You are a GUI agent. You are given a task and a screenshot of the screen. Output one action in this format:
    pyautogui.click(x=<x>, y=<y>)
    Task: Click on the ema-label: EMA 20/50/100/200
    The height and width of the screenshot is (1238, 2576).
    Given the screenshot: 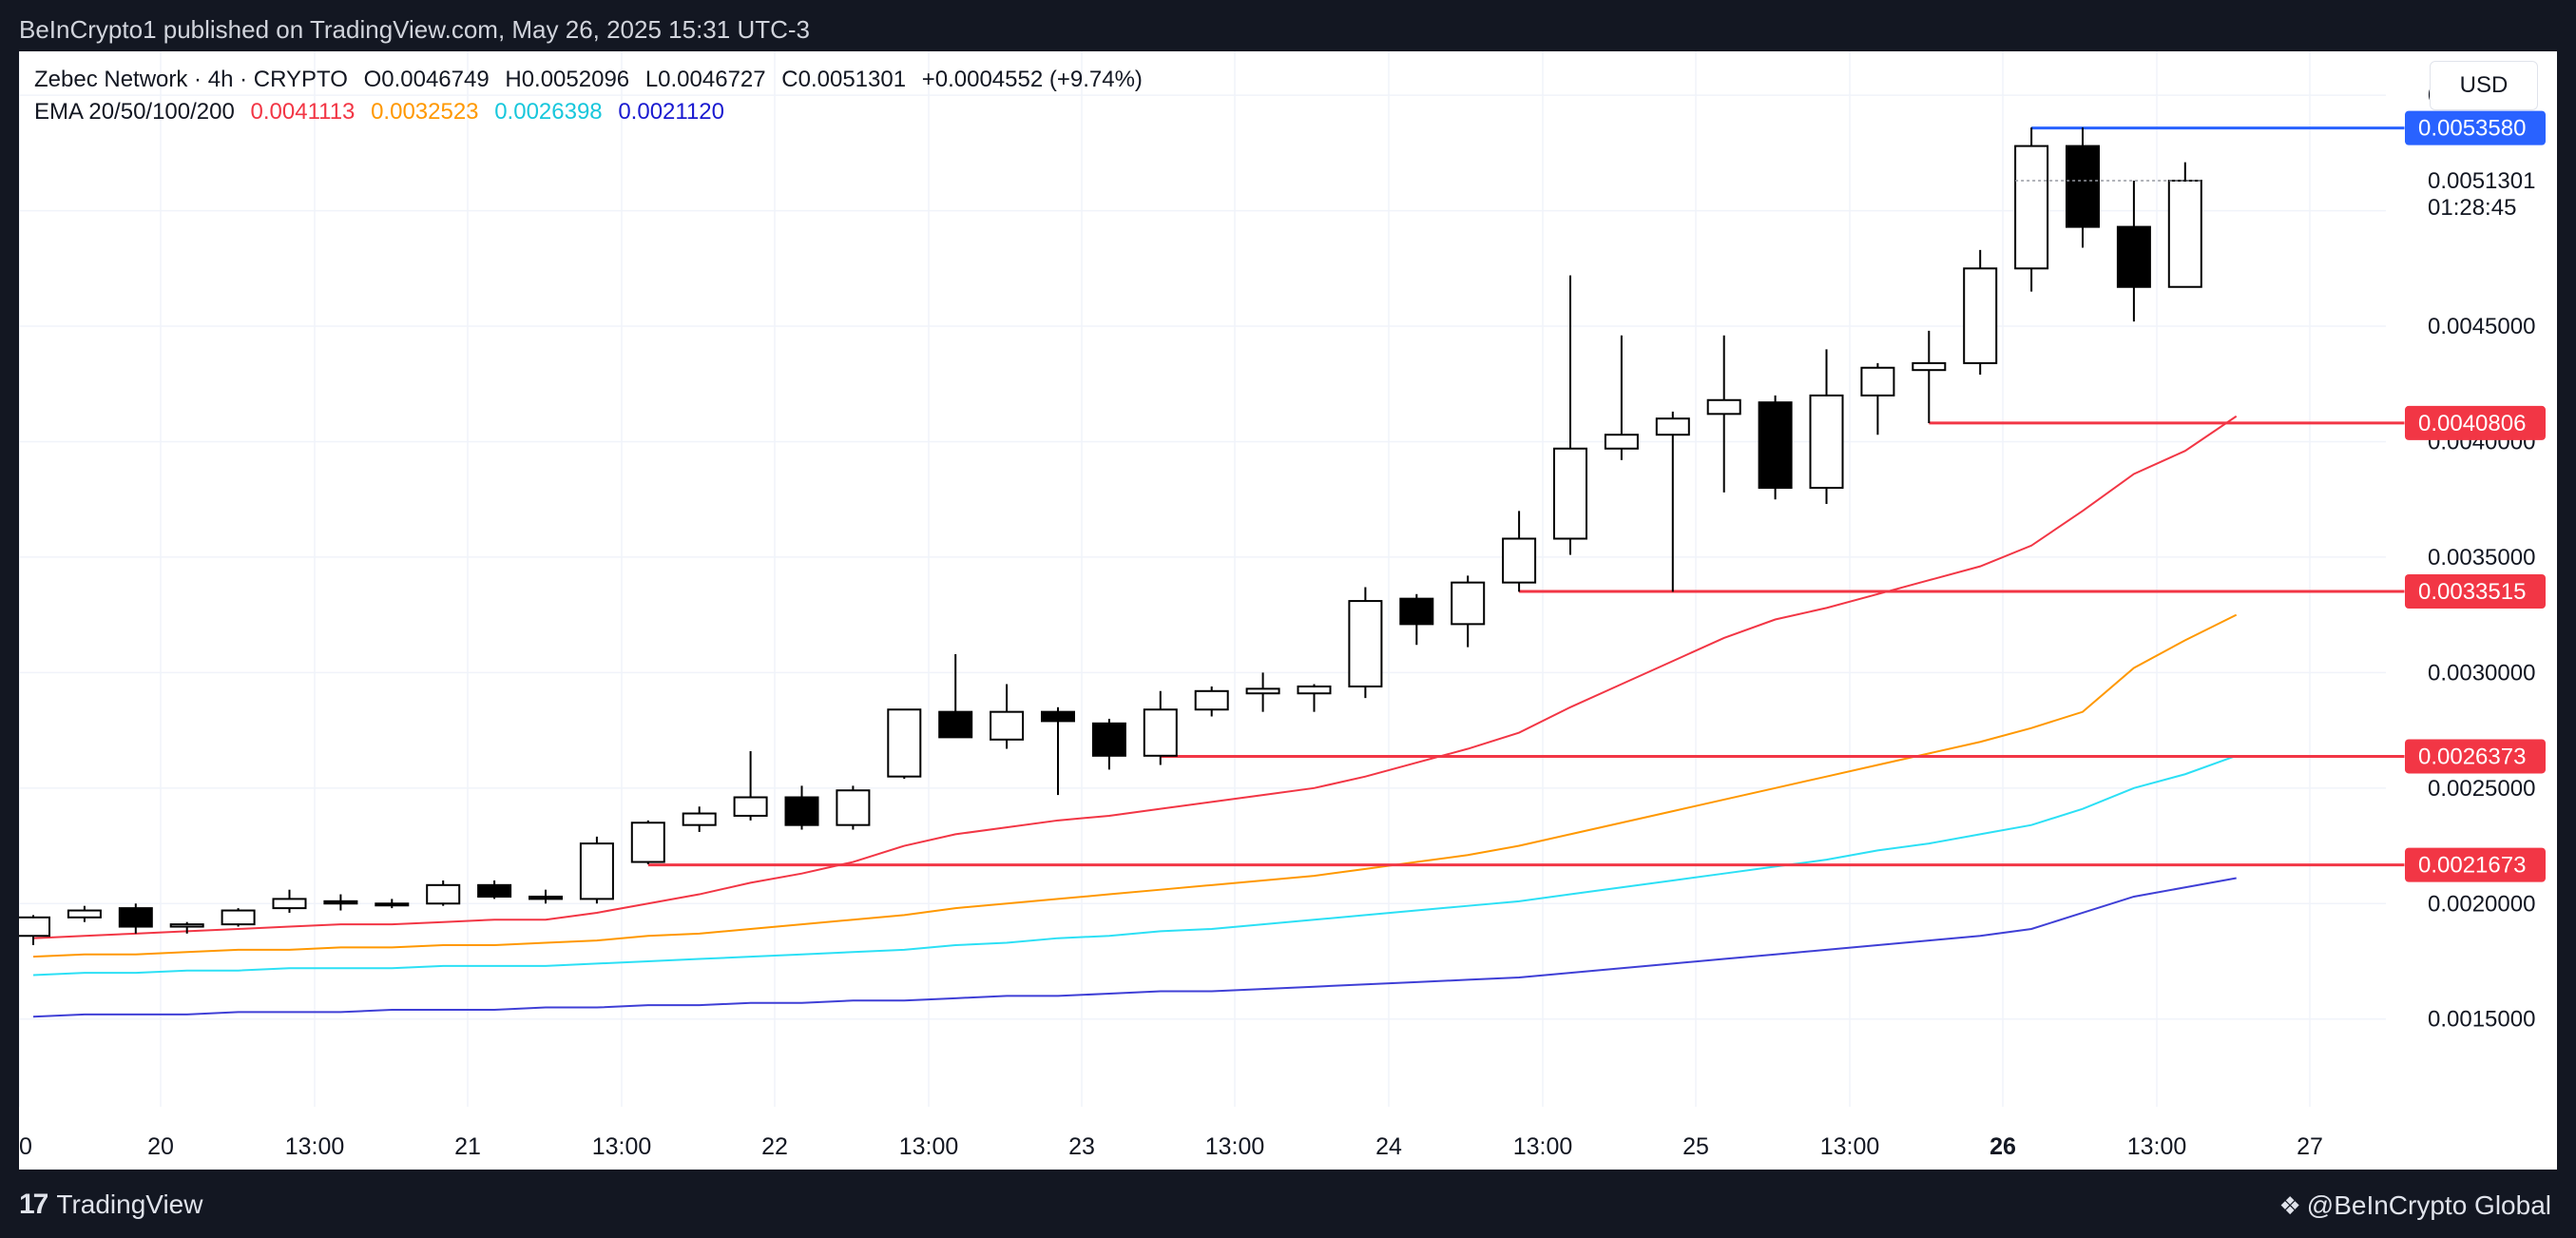 What is the action you would take?
    pyautogui.click(x=134, y=112)
    